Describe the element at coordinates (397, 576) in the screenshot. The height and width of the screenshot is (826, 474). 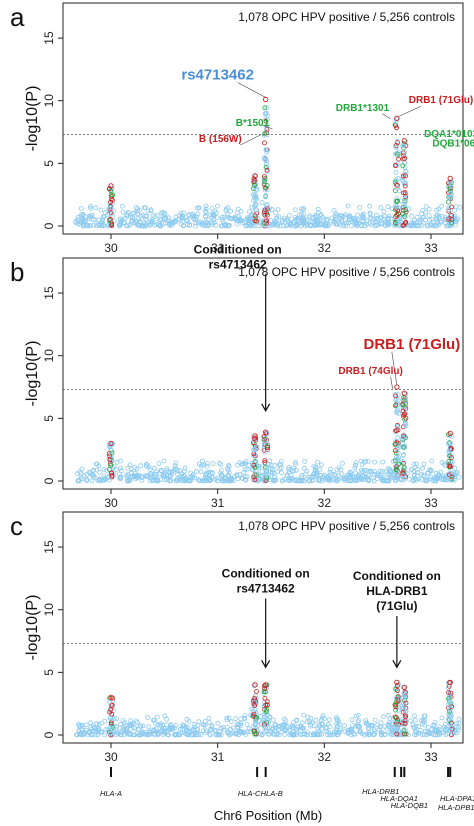
I see `conditioned-label: Conditioned on` at that location.